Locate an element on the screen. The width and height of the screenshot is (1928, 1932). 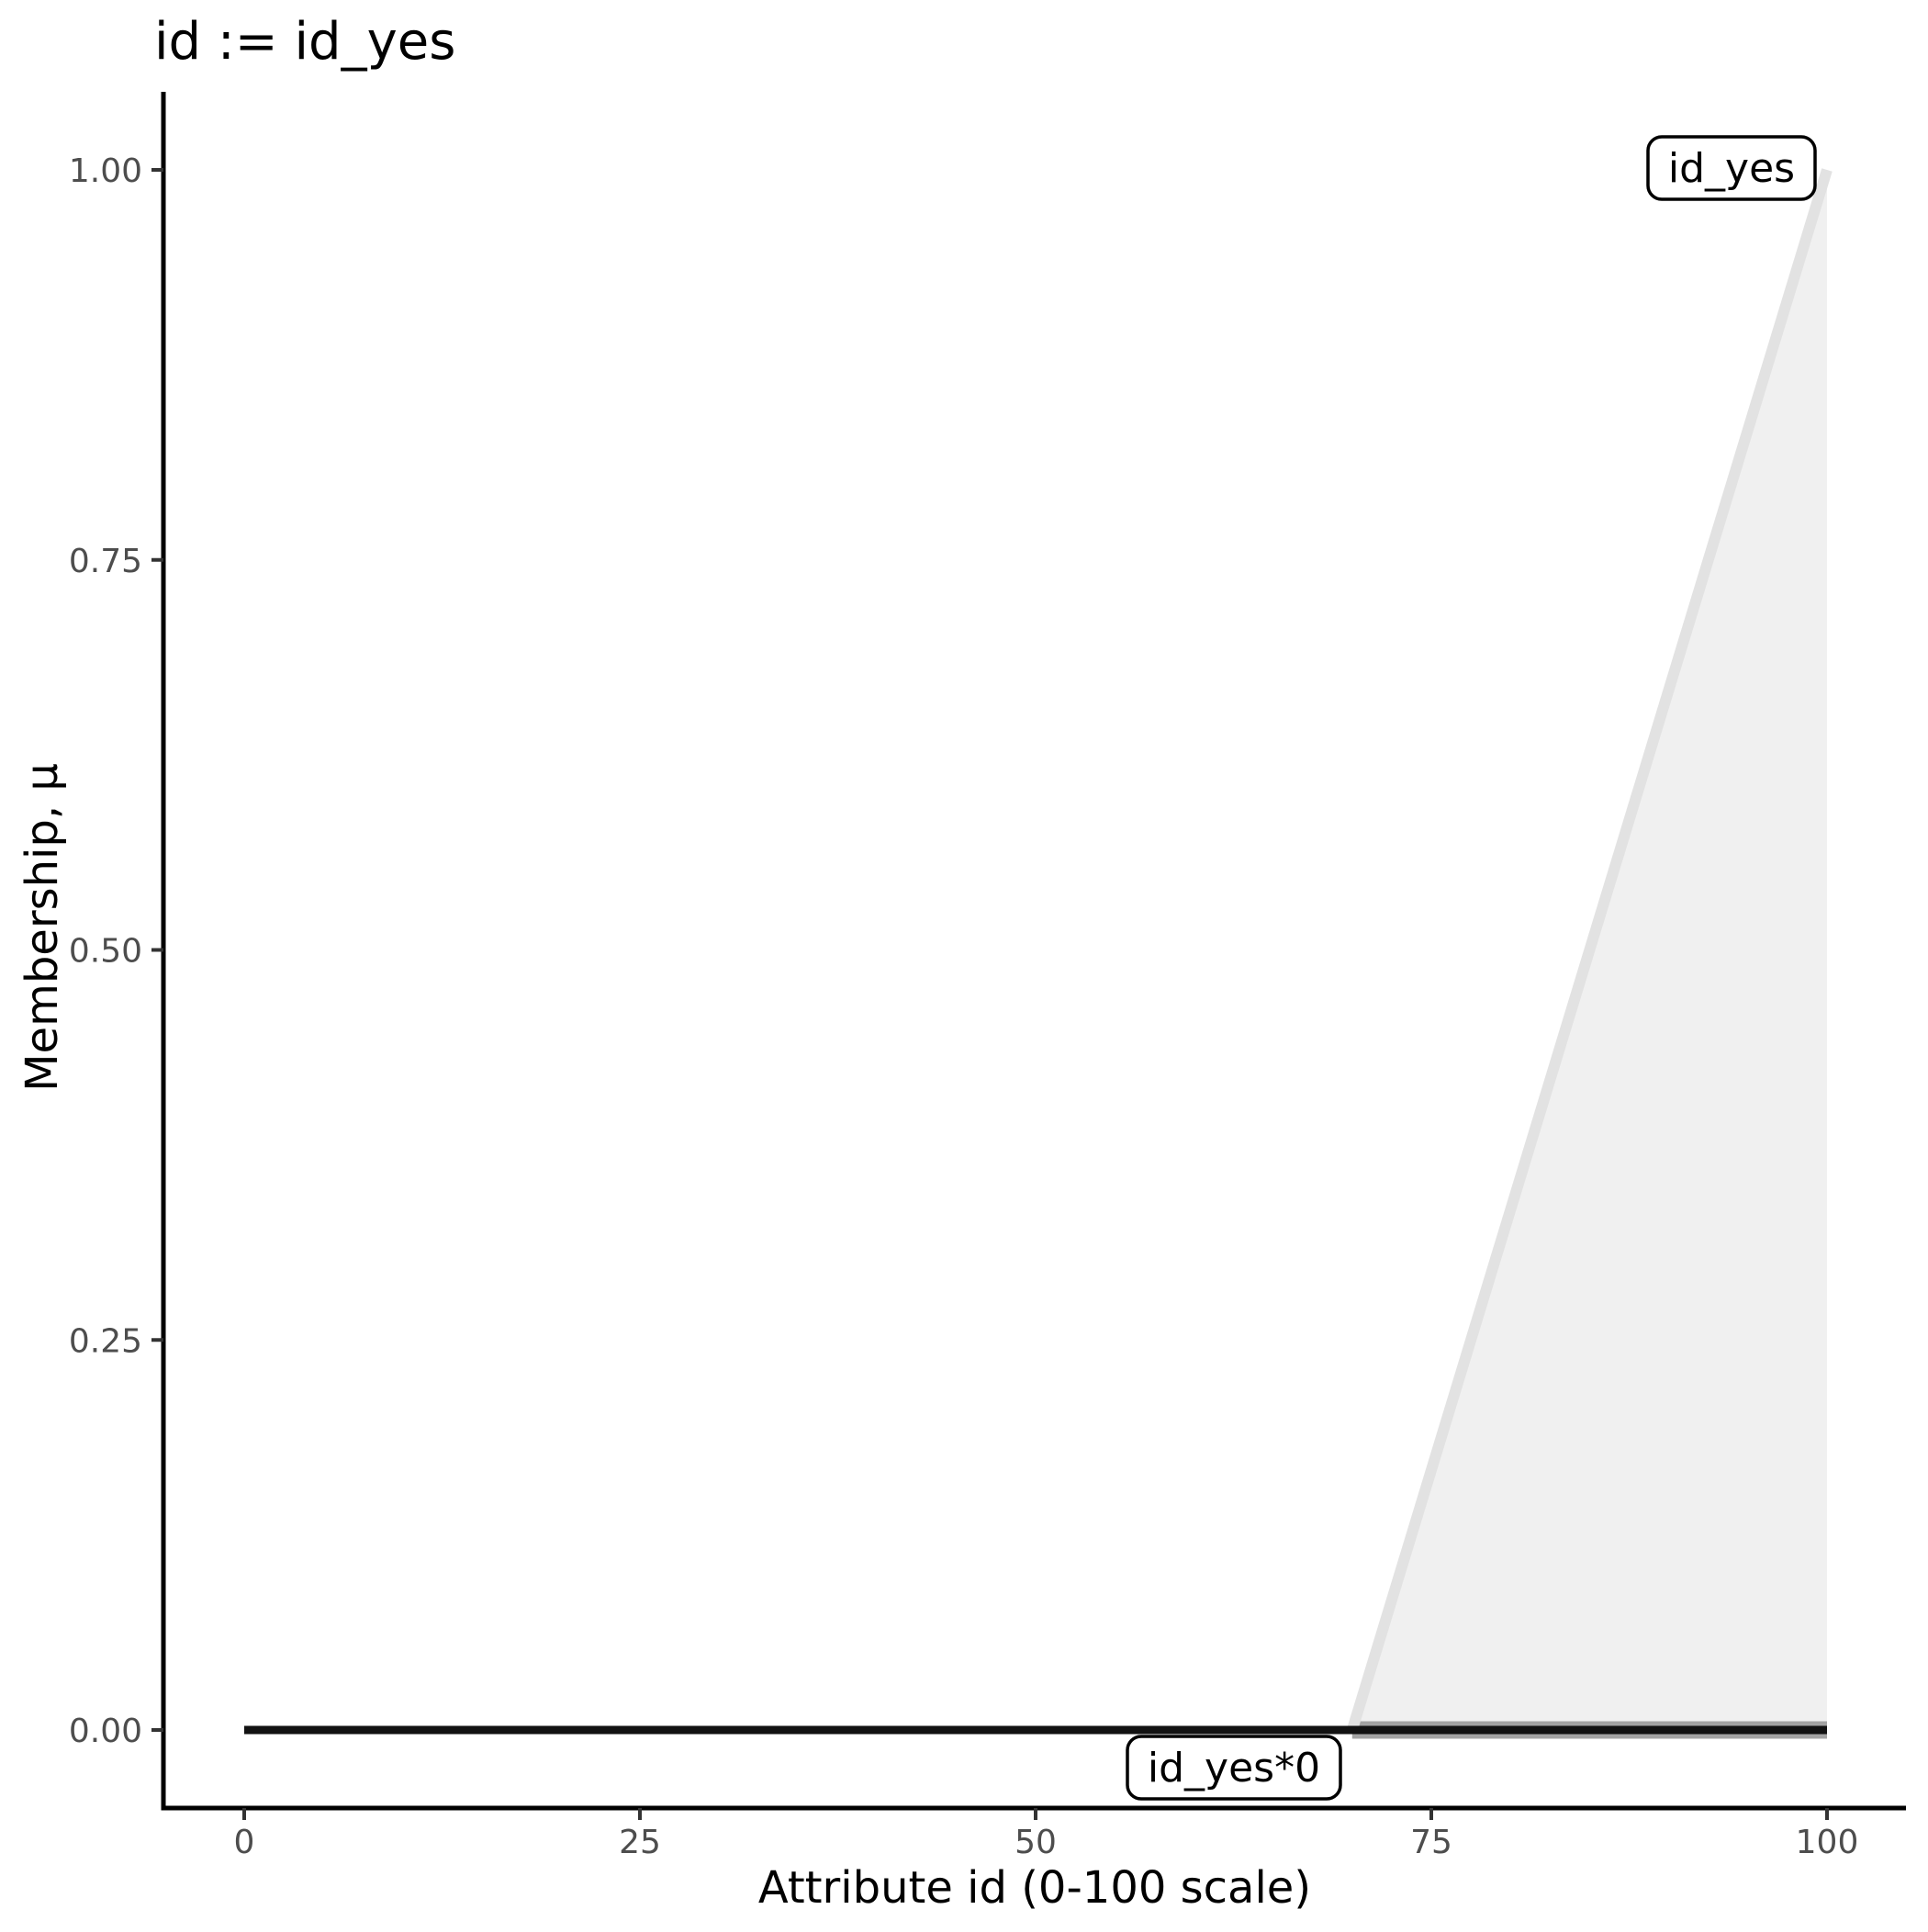
y-tick-label: 0.75 is located at coordinates (105, 561).